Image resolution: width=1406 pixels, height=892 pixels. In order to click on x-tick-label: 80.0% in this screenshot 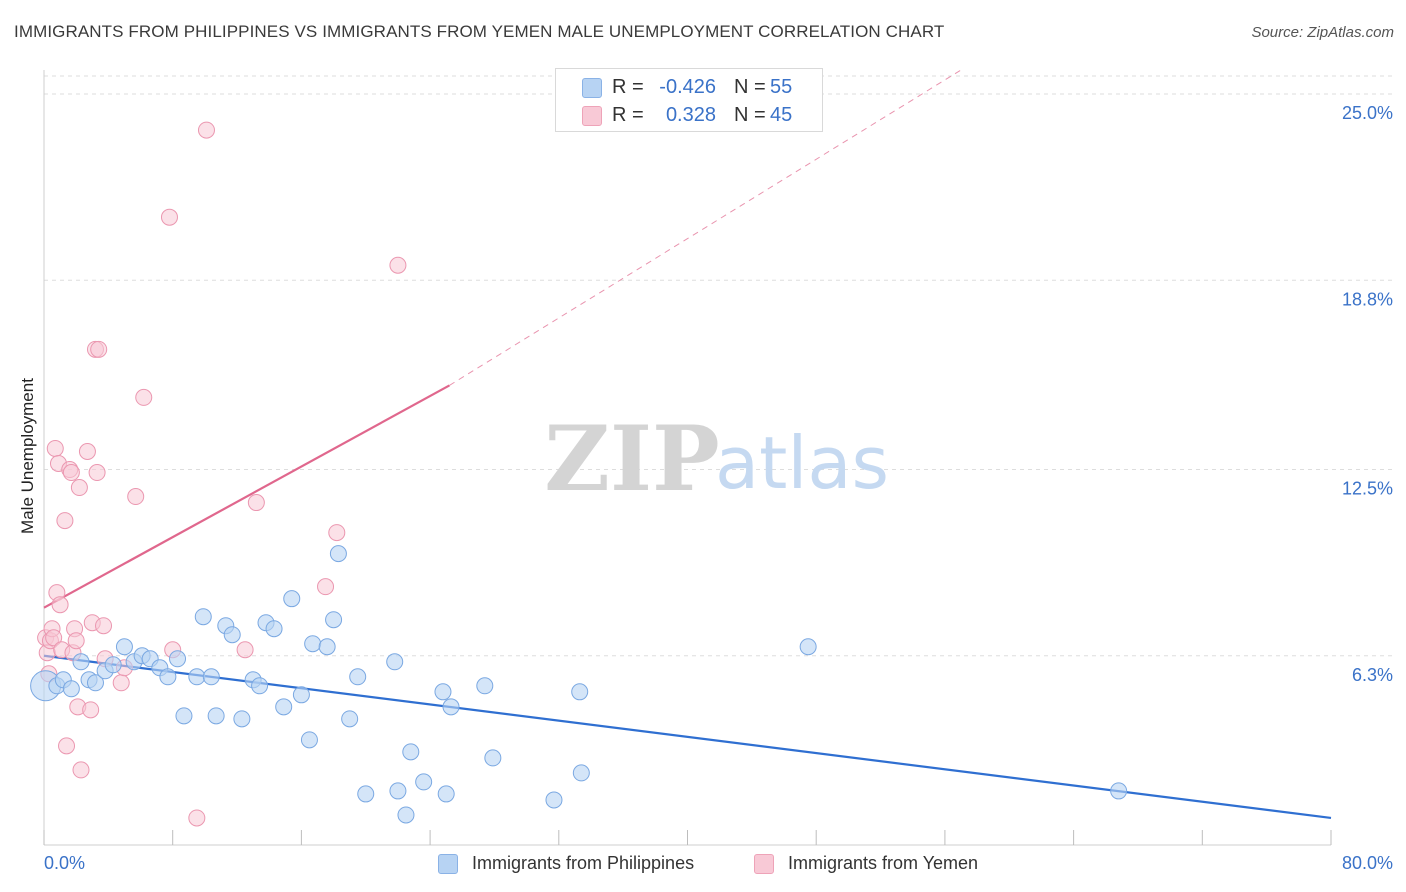, I will do `click(1367, 863)`.